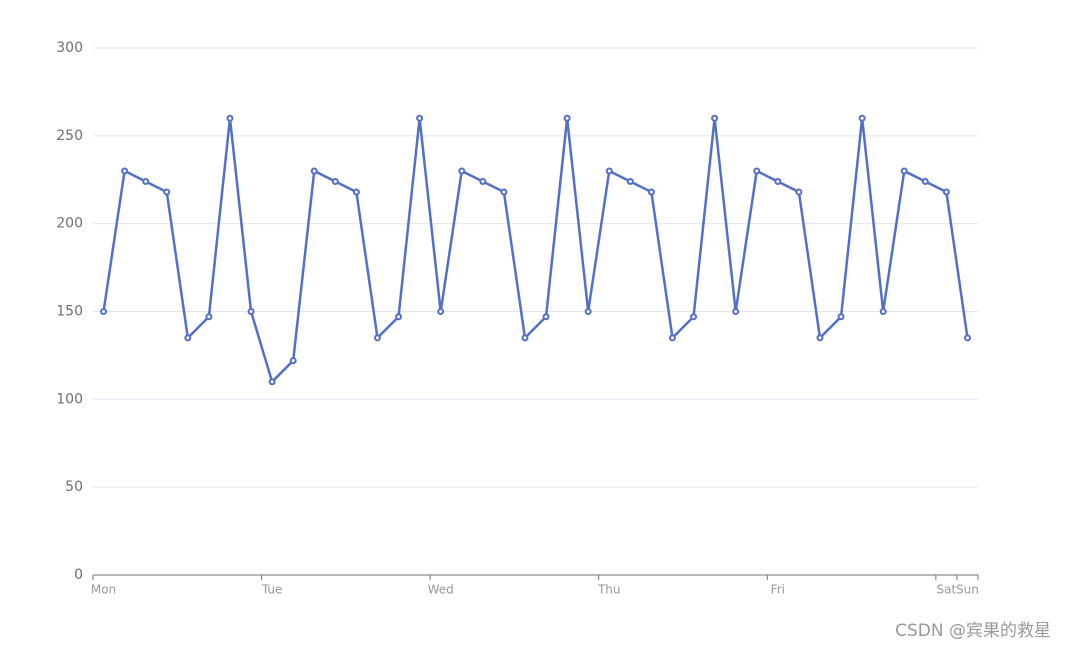 Image resolution: width=1067 pixels, height=655 pixels. What do you see at coordinates (272, 590) in the screenshot?
I see `x-tick-label: Tue` at bounding box center [272, 590].